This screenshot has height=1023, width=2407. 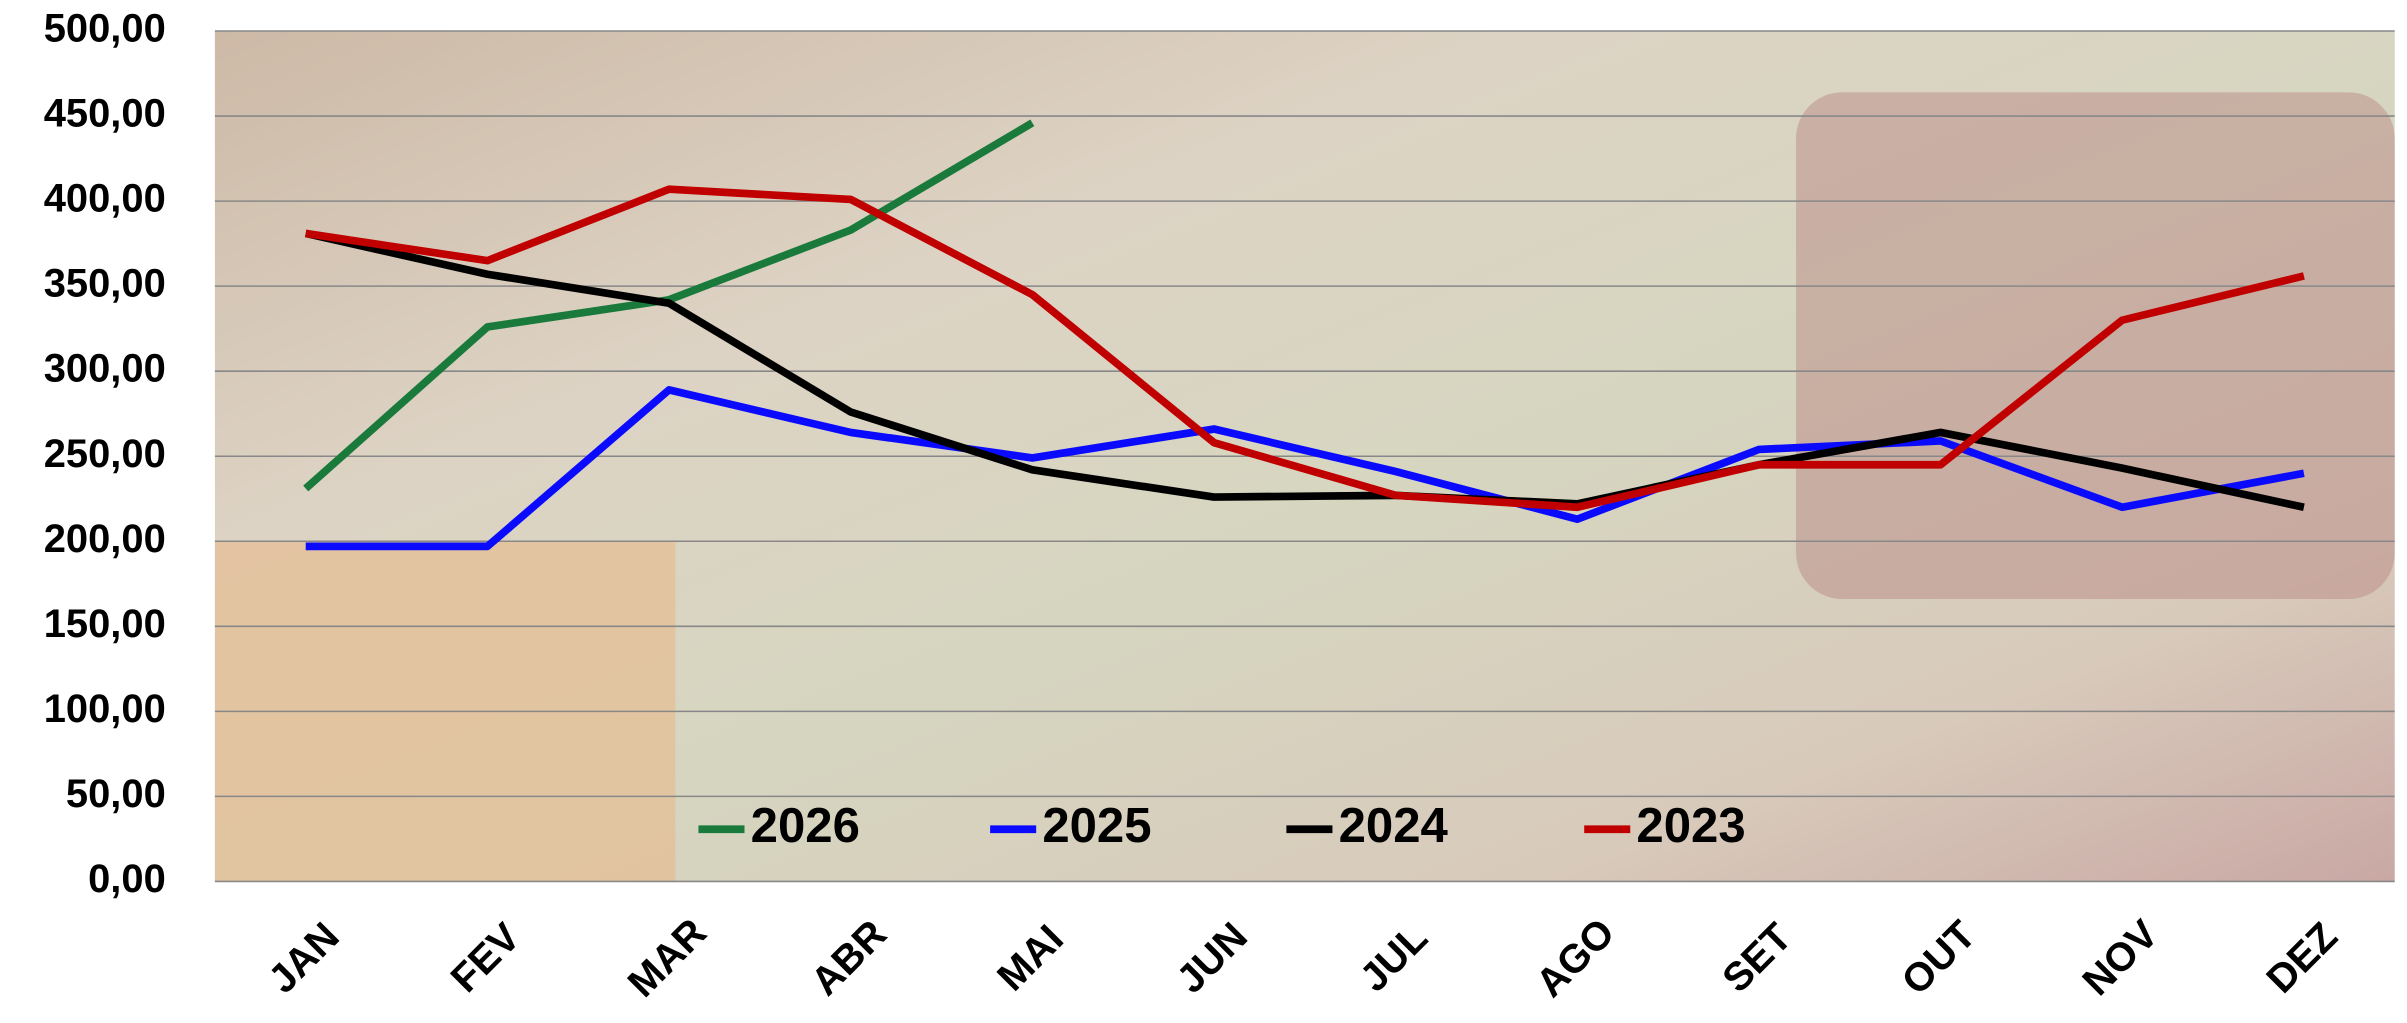 I want to click on y-tick-label: 500,00, so click(x=105, y=29).